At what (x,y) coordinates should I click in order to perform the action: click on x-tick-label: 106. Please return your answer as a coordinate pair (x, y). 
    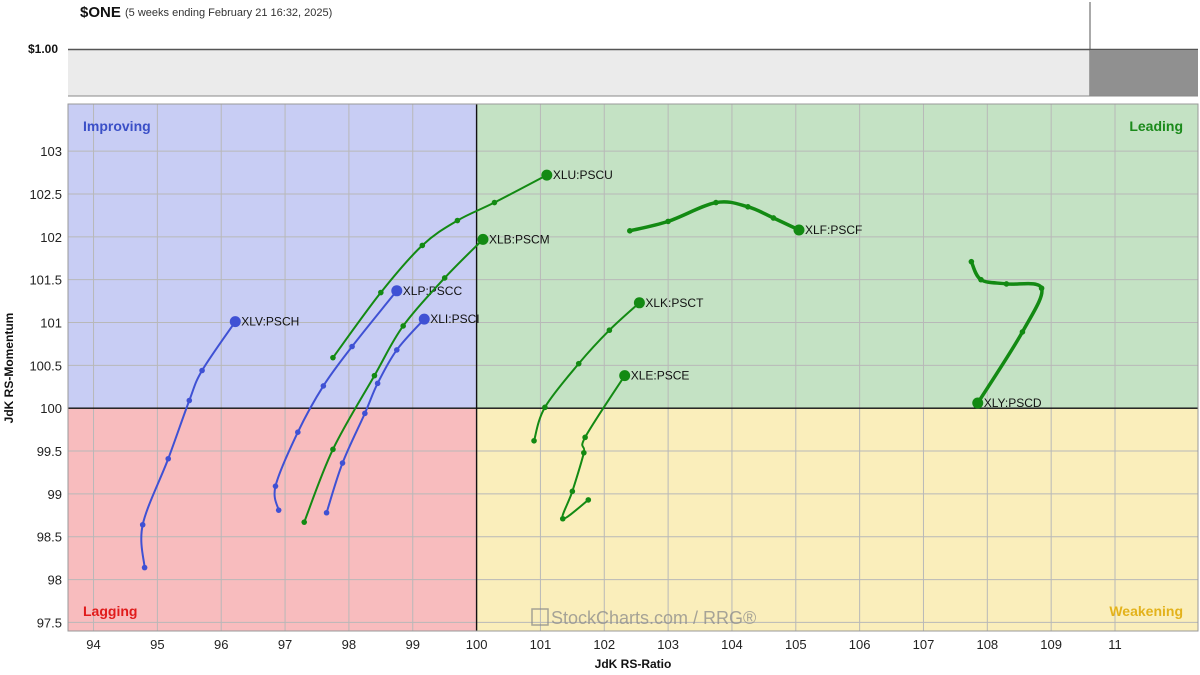
    Looking at the image, I should click on (860, 644).